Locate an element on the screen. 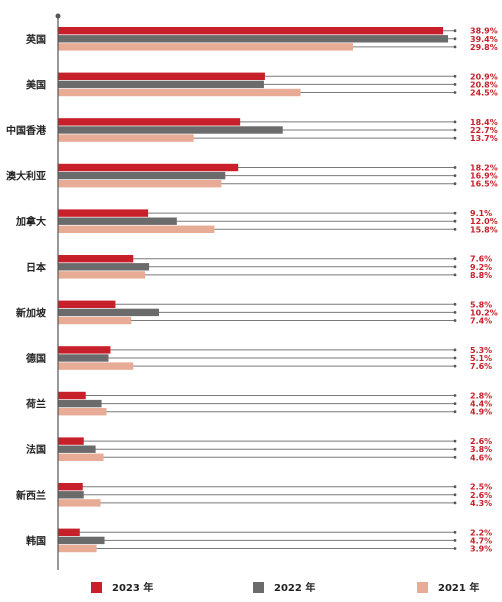 This screenshot has height=602, width=502. data-label: 8.8% is located at coordinates (481, 275).